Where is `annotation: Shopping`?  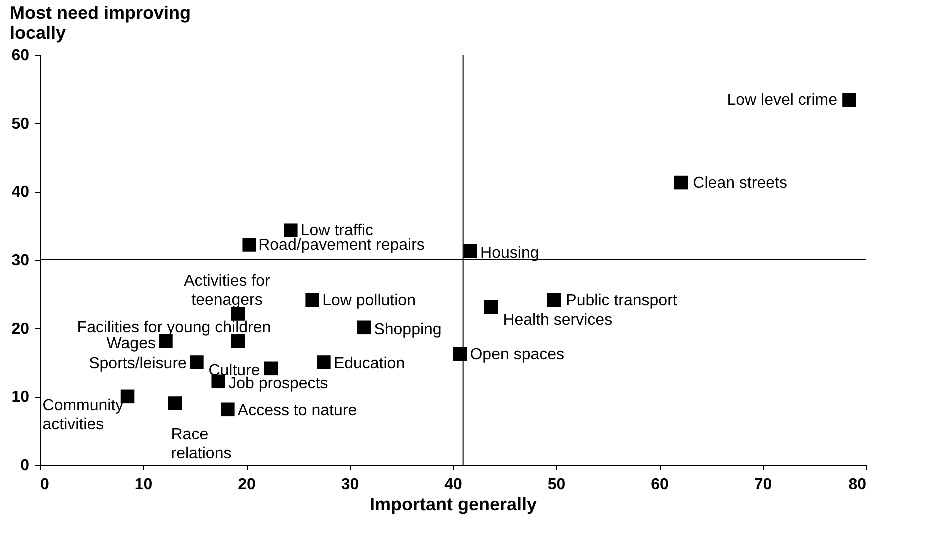
annotation: Shopping is located at coordinates (408, 330).